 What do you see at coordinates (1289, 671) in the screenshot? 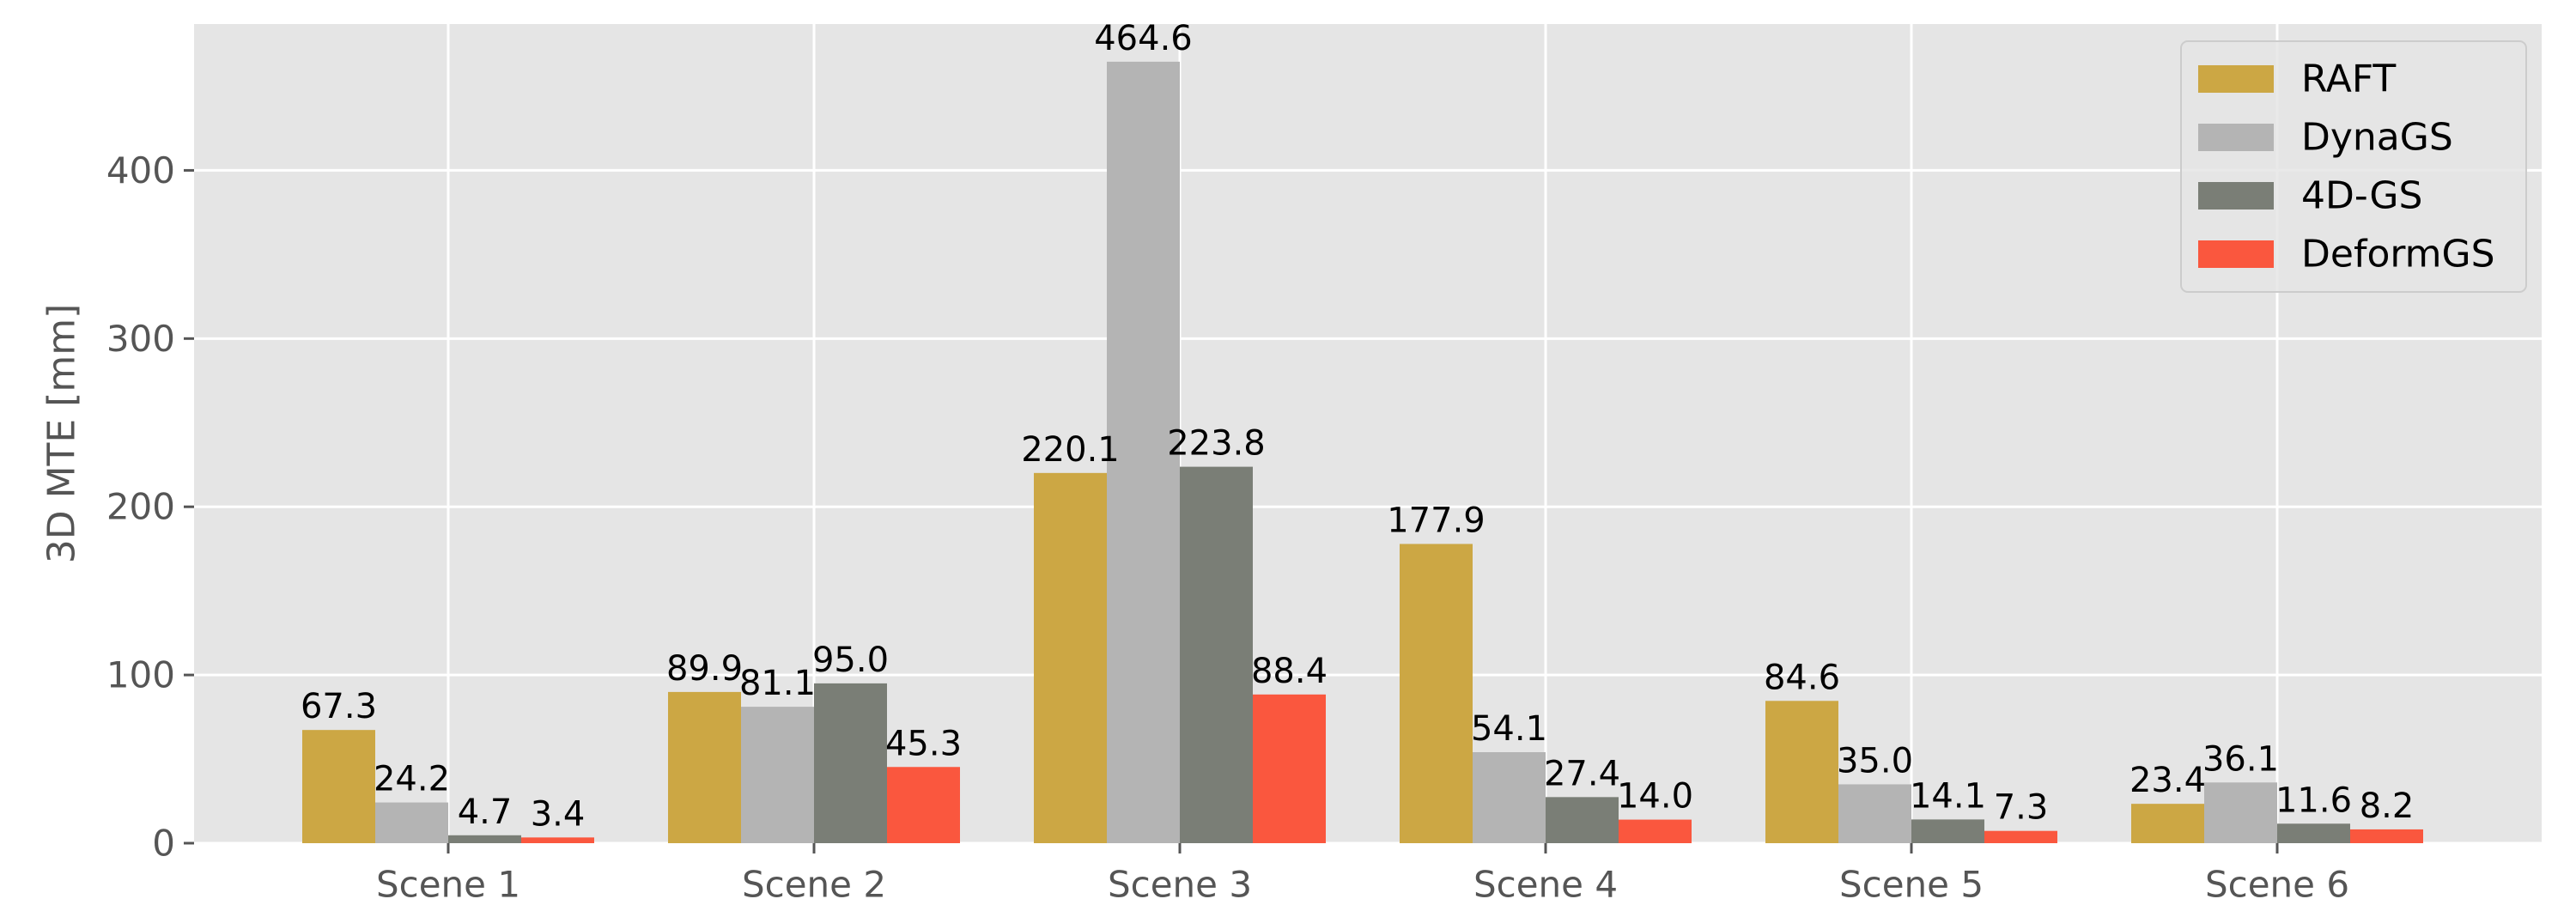
I see `data-label: 88.4` at bounding box center [1289, 671].